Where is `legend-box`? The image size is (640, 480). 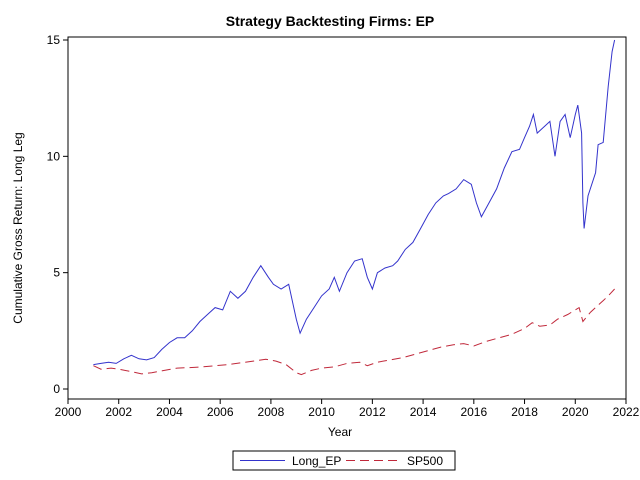
legend-box is located at coordinates (344, 460).